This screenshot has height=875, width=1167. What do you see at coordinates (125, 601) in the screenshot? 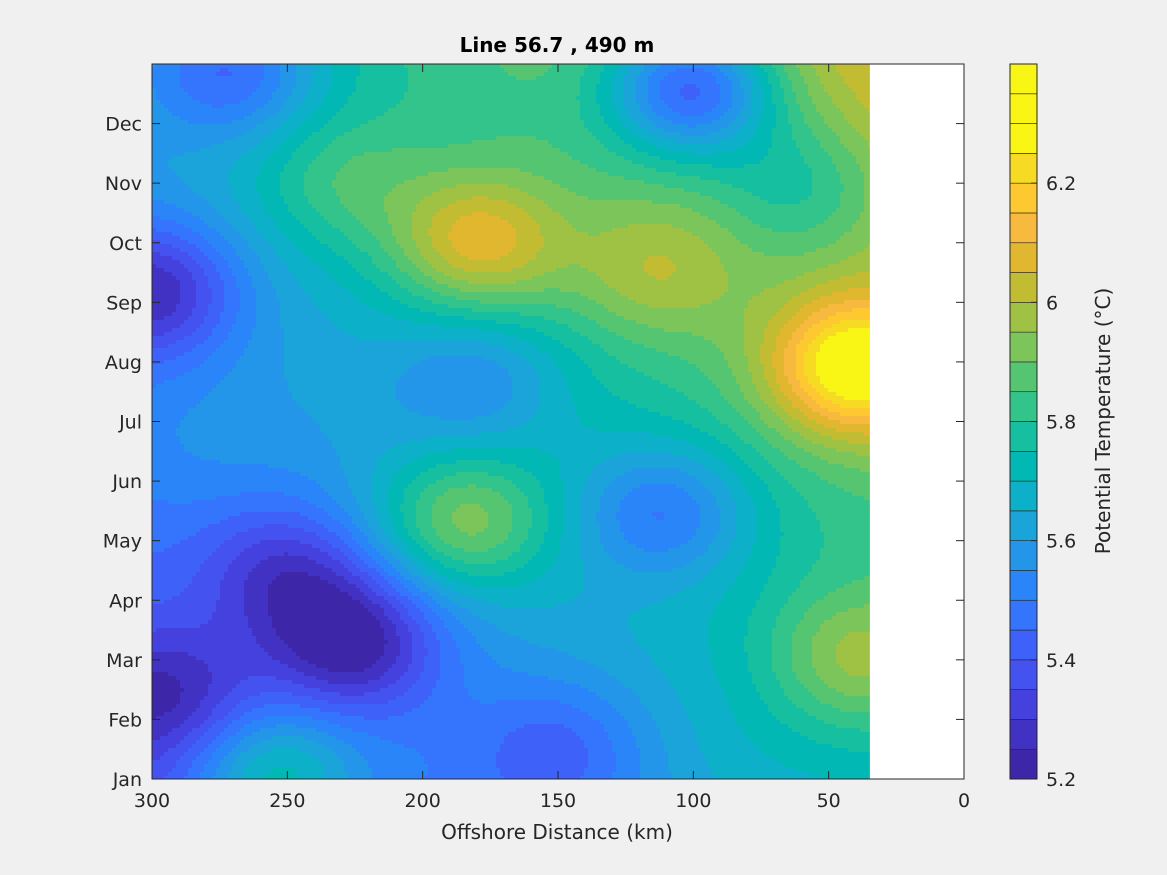
I see `y-tick-label: Apr` at bounding box center [125, 601].